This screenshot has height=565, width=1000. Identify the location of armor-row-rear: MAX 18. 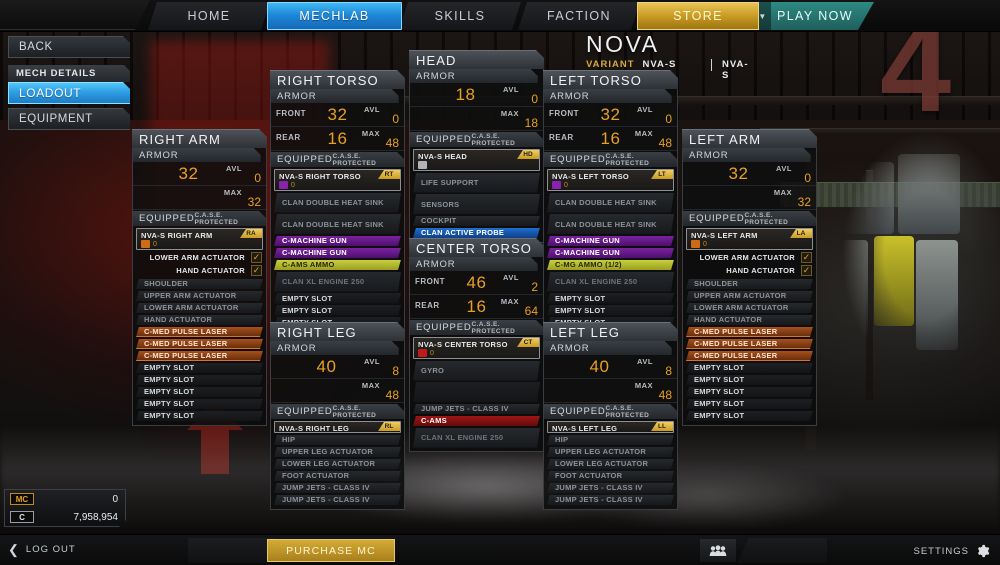
(476, 119).